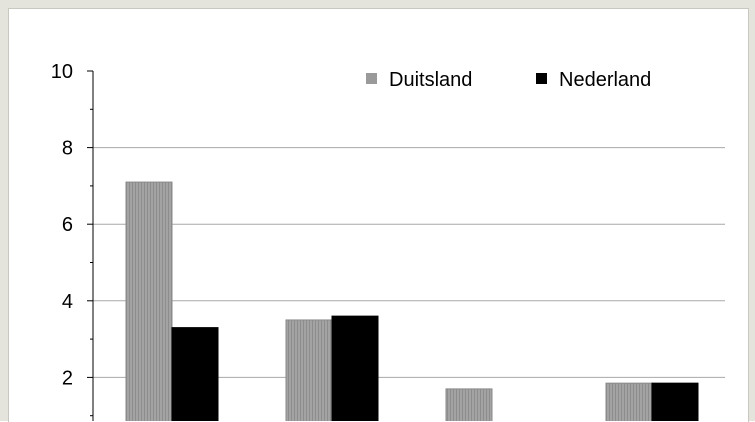  What do you see at coordinates (62, 72) in the screenshot?
I see `y-tick-label: 10` at bounding box center [62, 72].